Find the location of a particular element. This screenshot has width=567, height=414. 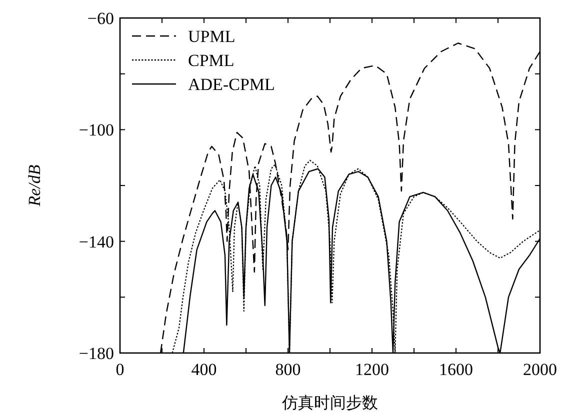

y-tick-label: −140 is located at coordinates (96, 242).